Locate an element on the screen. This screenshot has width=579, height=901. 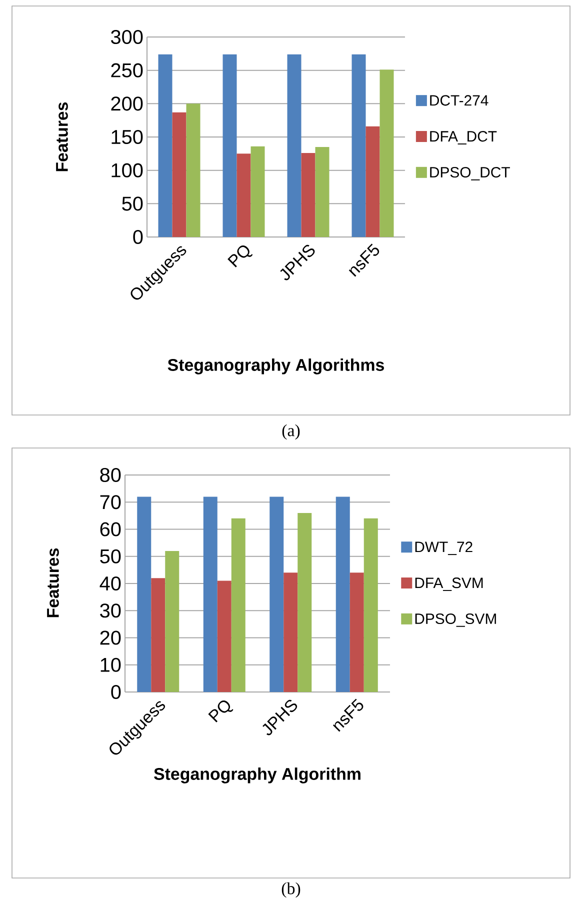
x-axis-title: Steganography Algorithms is located at coordinates (276, 366).